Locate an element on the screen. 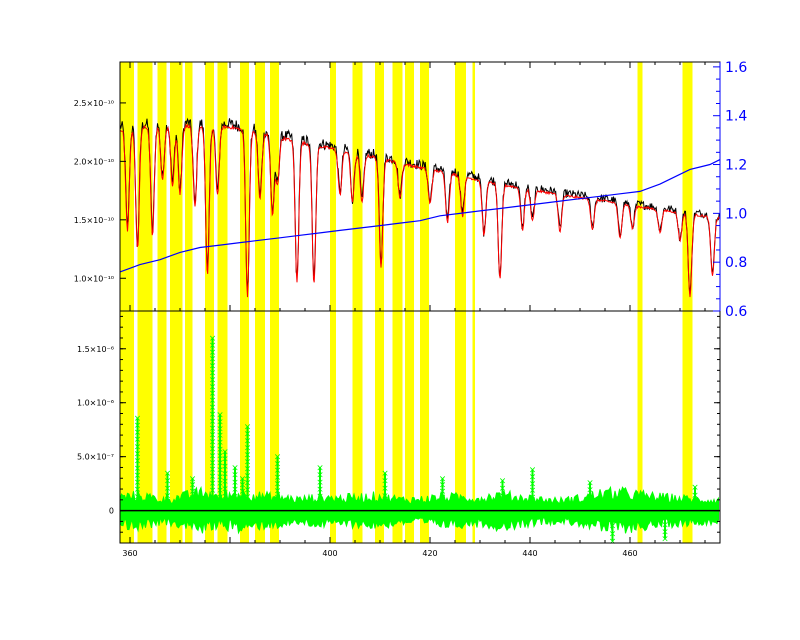 The image size is (800, 640). right-y-tick-label: 1.0 is located at coordinates (736, 214).